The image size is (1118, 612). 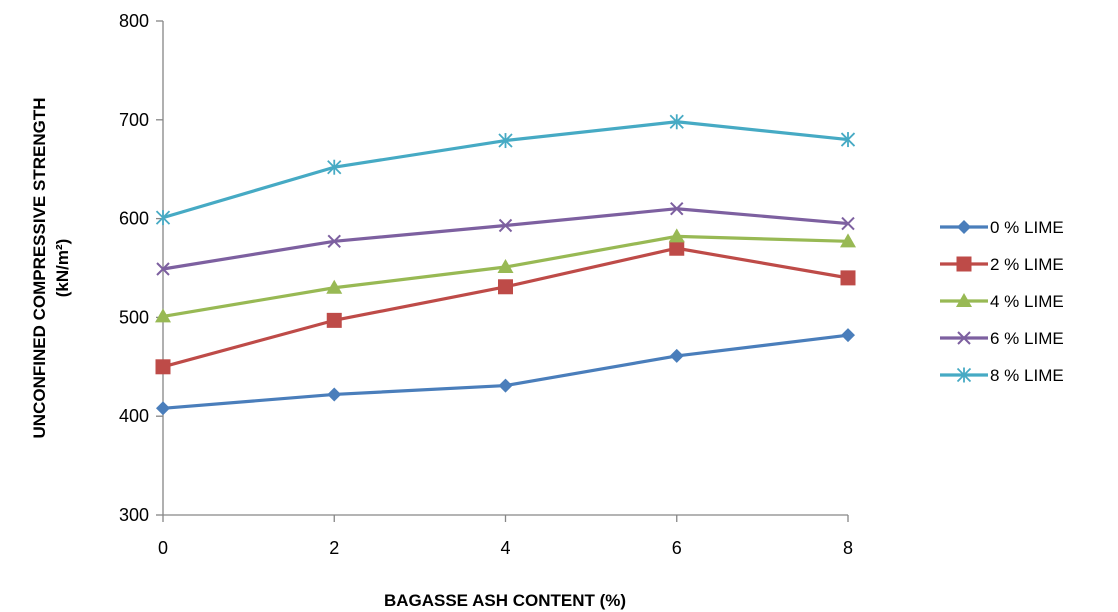 What do you see at coordinates (1027, 227) in the screenshot?
I see `legend-label: 0 % LIME` at bounding box center [1027, 227].